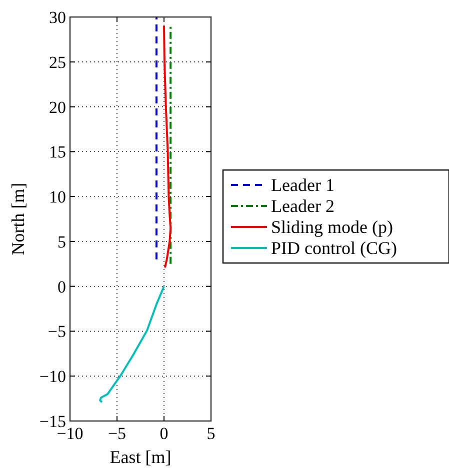  I want to click on y-tick-label: 25, so click(57, 62).